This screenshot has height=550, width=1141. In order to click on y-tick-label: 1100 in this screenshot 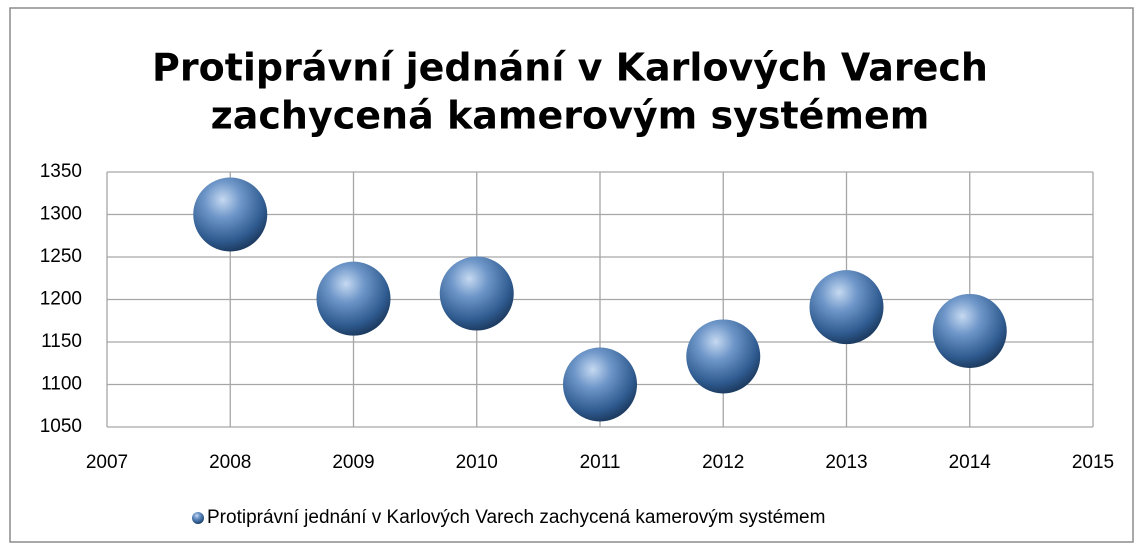, I will do `click(61, 384)`.